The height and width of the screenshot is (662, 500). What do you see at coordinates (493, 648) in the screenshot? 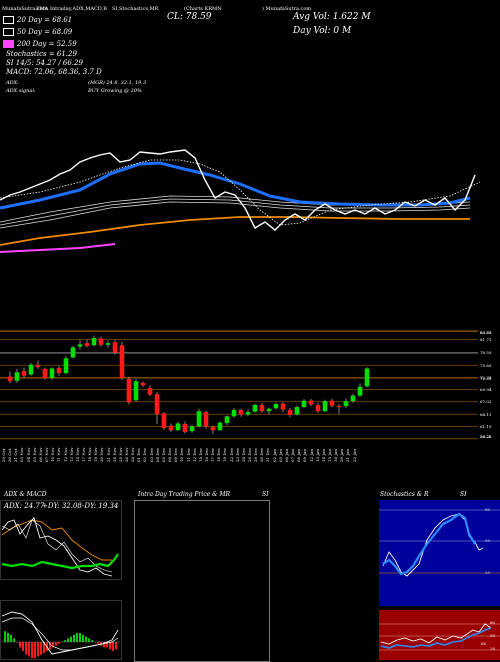
I see `rsi-level-label: 20` at bounding box center [493, 648].